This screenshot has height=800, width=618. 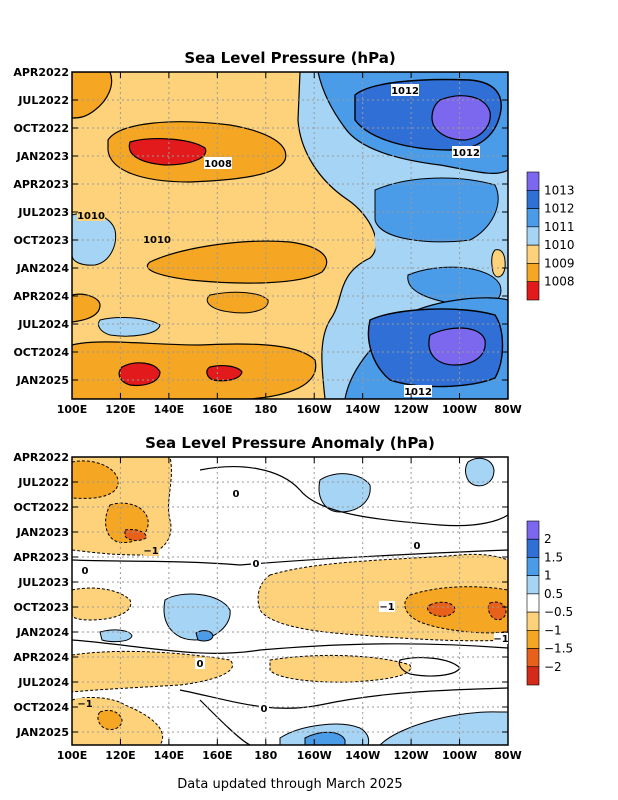 I want to click on colorbar-label: 2, so click(x=548, y=539).